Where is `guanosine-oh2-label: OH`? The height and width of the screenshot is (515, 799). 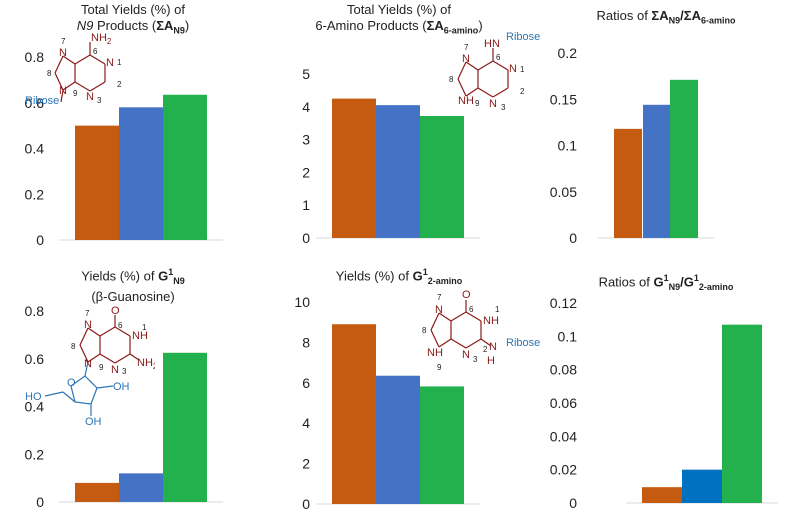
guanosine-oh2-label: OH is located at coordinates (93, 421).